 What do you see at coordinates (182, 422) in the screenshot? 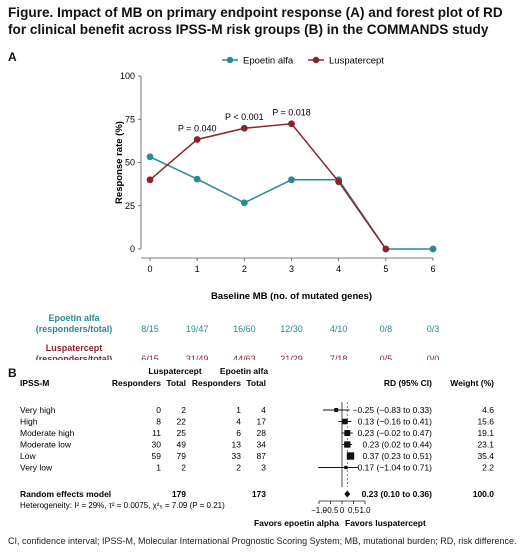
I see `row-lusp-total: 22` at bounding box center [182, 422].